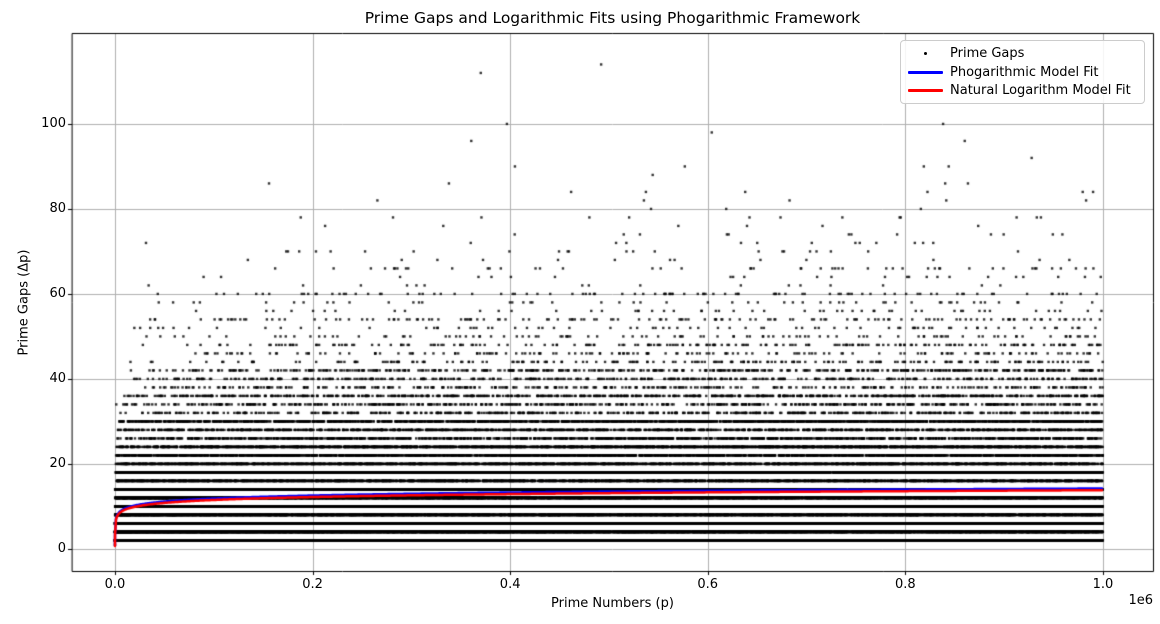 This screenshot has width=1160, height=624. I want to click on legend-item-phogarithmic-fit: Phogarithmic Model Fit, so click(1022, 72).